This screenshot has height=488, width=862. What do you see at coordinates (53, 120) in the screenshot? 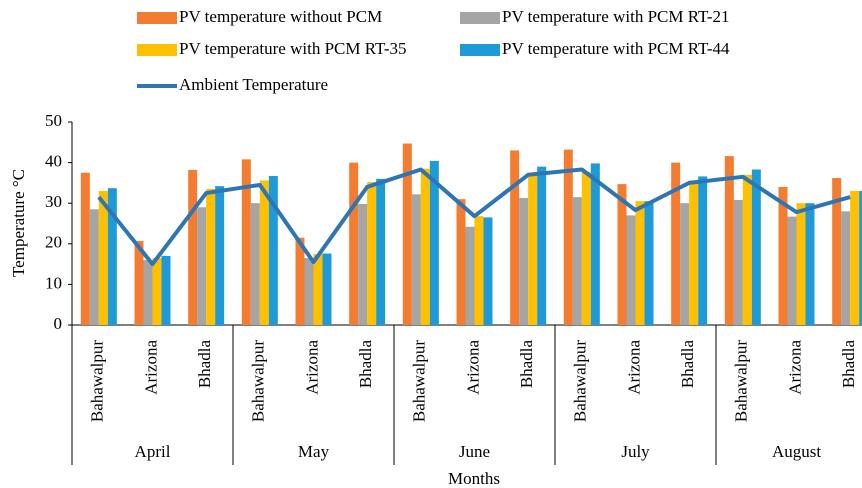
I see `y-tick-label: 50` at bounding box center [53, 120].